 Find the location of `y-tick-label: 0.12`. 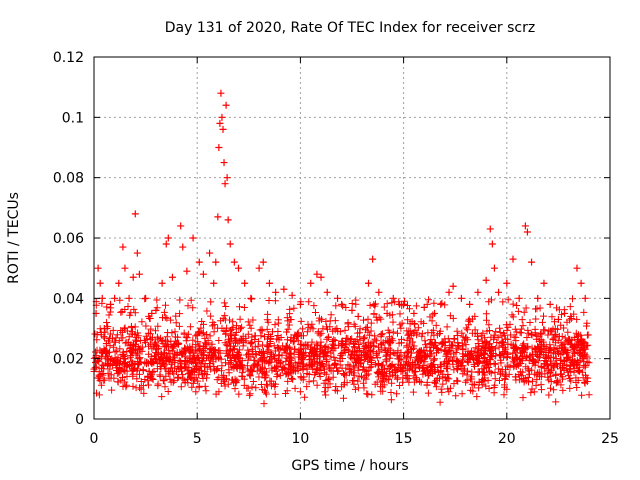

y-tick-label: 0.12 is located at coordinates (68, 58).